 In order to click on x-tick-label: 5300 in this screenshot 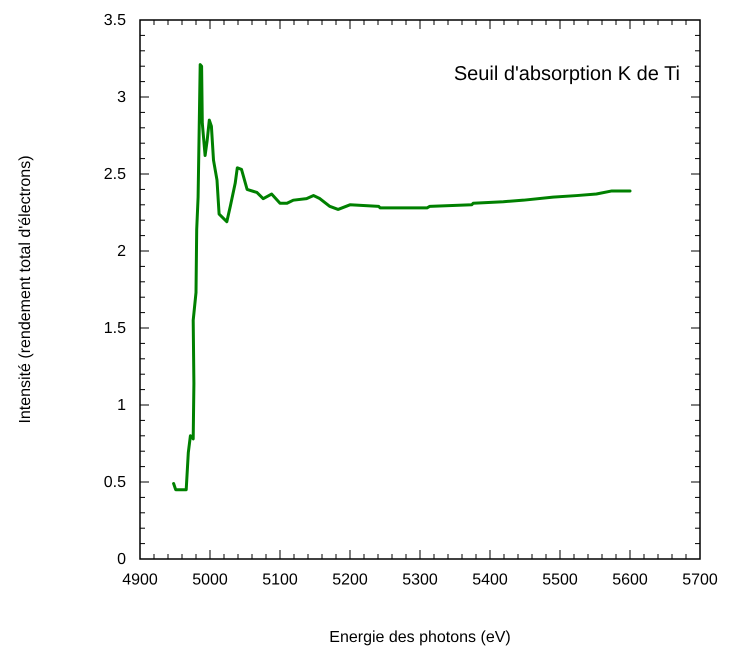, I will do `click(420, 579)`.